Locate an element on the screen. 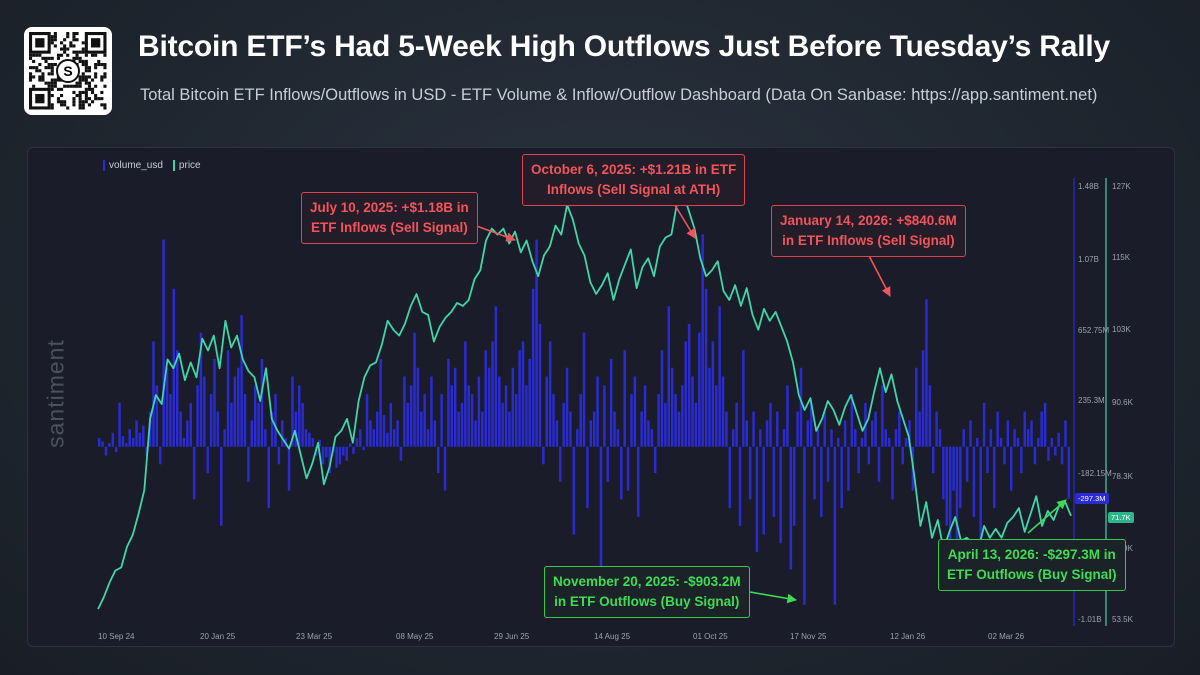 Image resolution: width=1200 pixels, height=675 pixels. volume-current-flag: -297.3M is located at coordinates (1092, 498).